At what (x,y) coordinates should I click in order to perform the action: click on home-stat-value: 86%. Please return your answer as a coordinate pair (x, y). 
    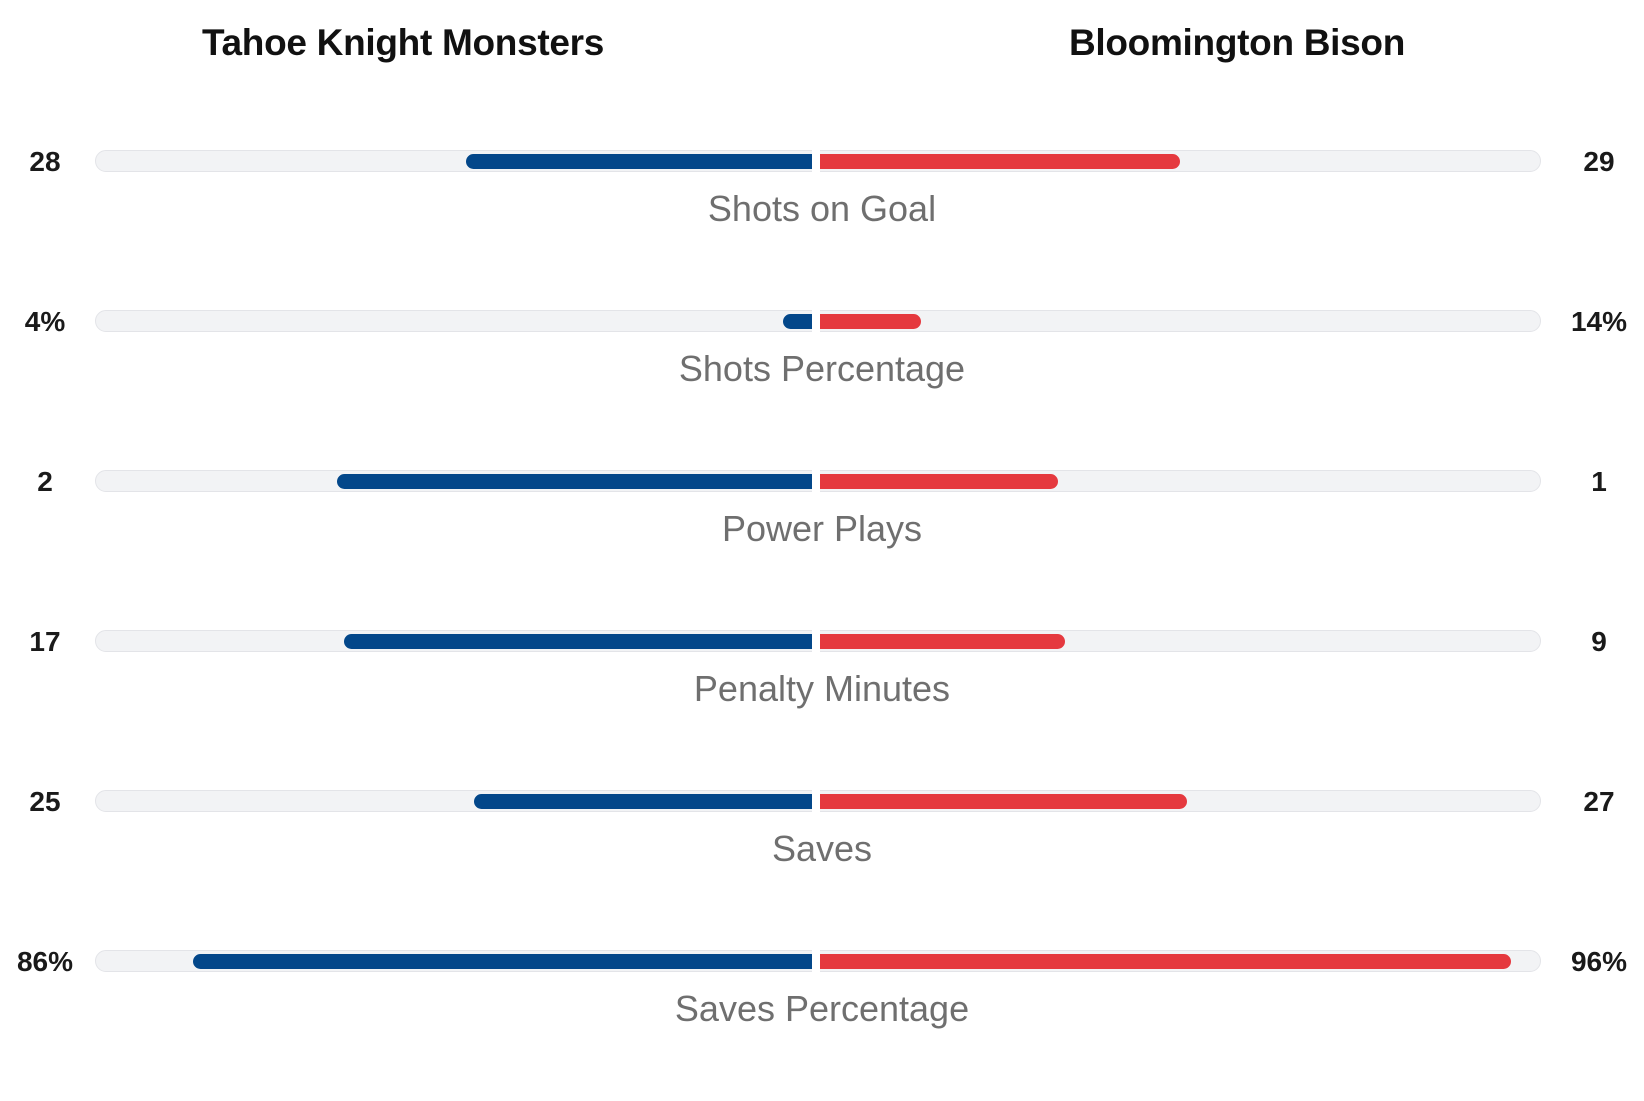
    Looking at the image, I should click on (45, 961).